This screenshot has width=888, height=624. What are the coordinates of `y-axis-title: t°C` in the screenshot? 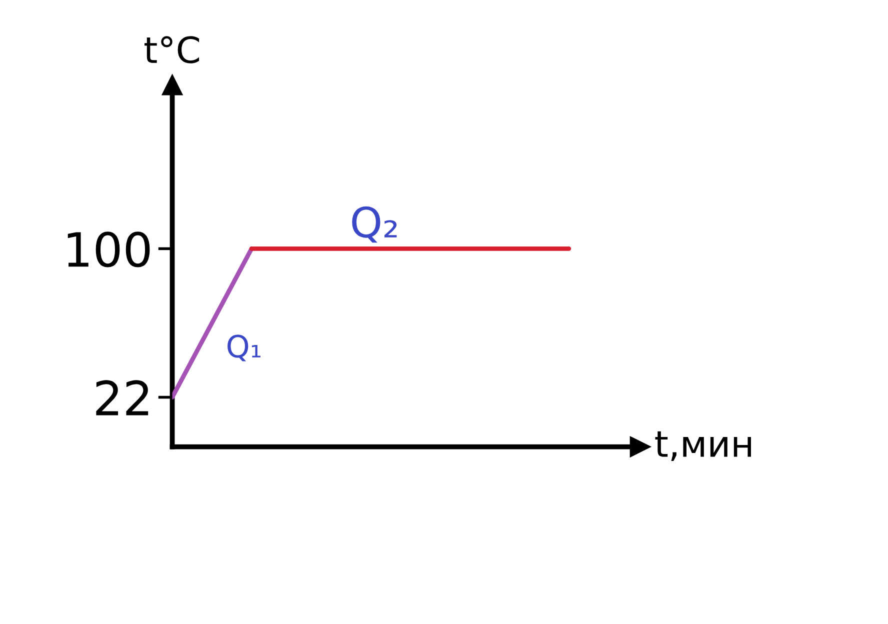 It's located at (172, 50).